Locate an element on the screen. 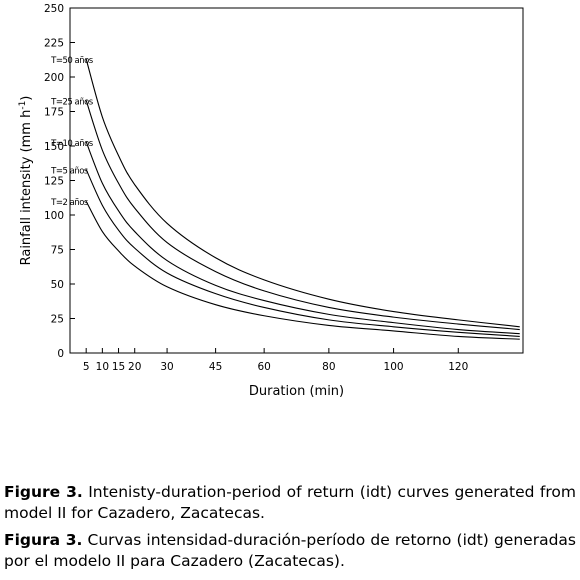 The width and height of the screenshot is (580, 580). x-tick-label: 100 is located at coordinates (394, 367).